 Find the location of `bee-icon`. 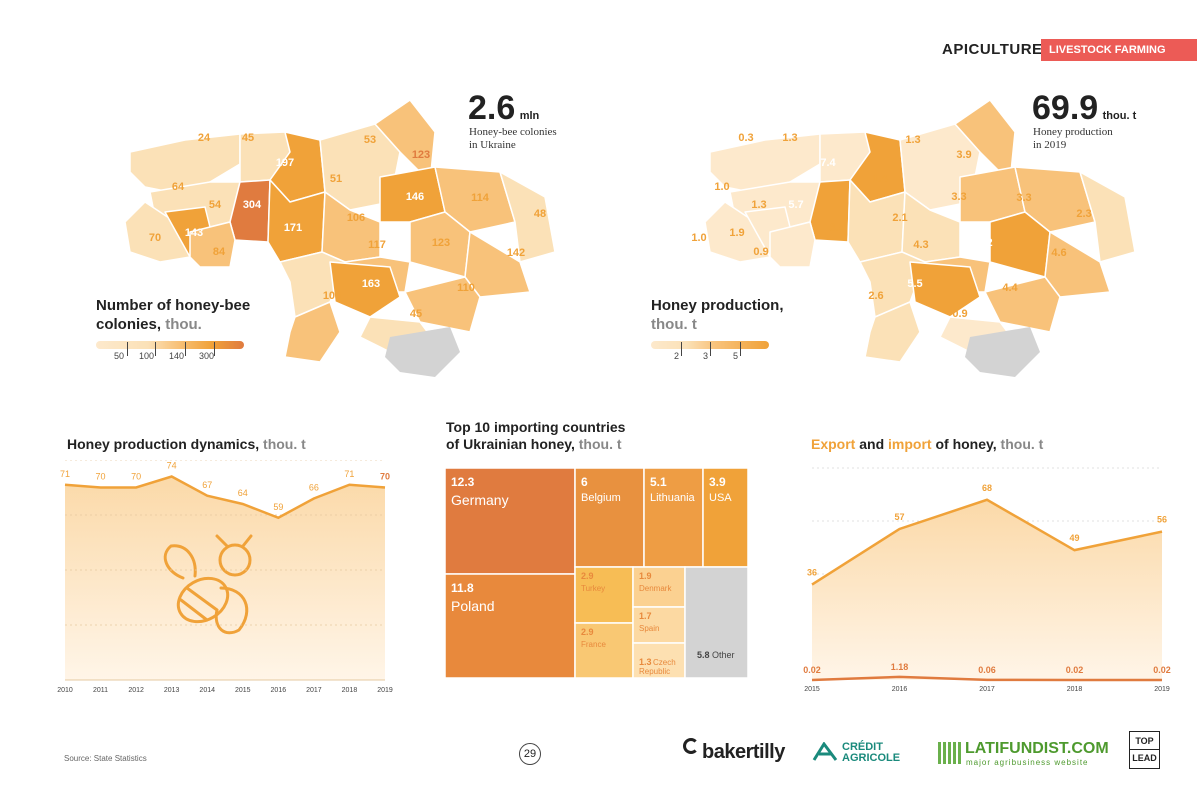

bee-icon is located at coordinates (208, 584).